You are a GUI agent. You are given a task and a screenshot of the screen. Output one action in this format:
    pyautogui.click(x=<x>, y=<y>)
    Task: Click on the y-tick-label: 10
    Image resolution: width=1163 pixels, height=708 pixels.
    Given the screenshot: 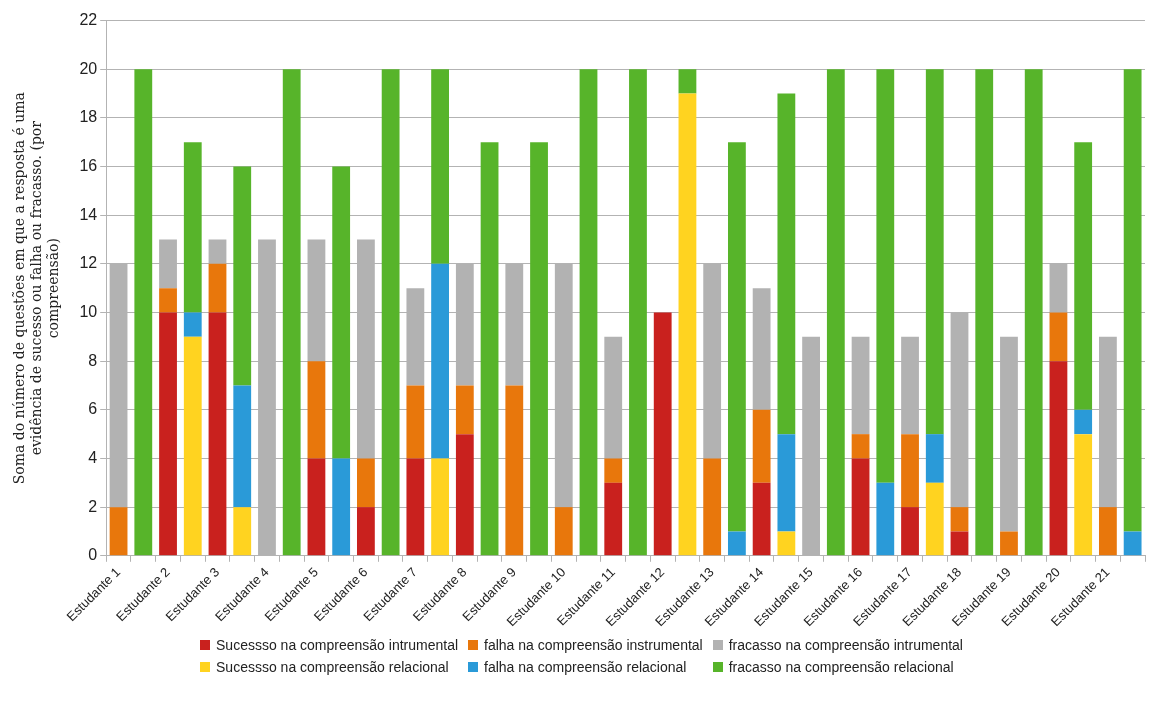 What is the action you would take?
    pyautogui.click(x=88, y=311)
    